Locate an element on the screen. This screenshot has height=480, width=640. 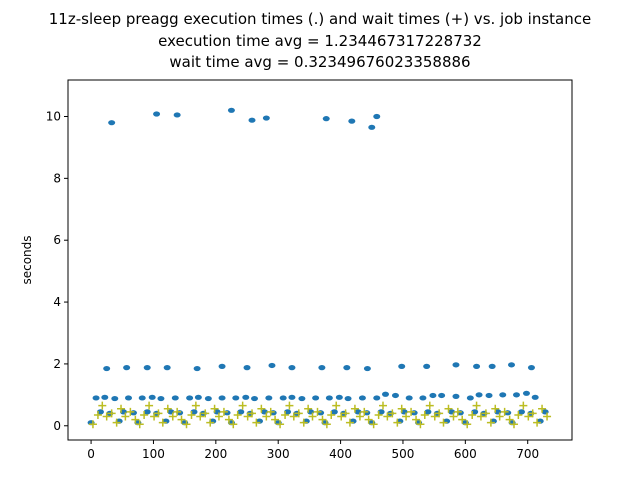
y-tick-label: 0 is located at coordinates (57, 426).